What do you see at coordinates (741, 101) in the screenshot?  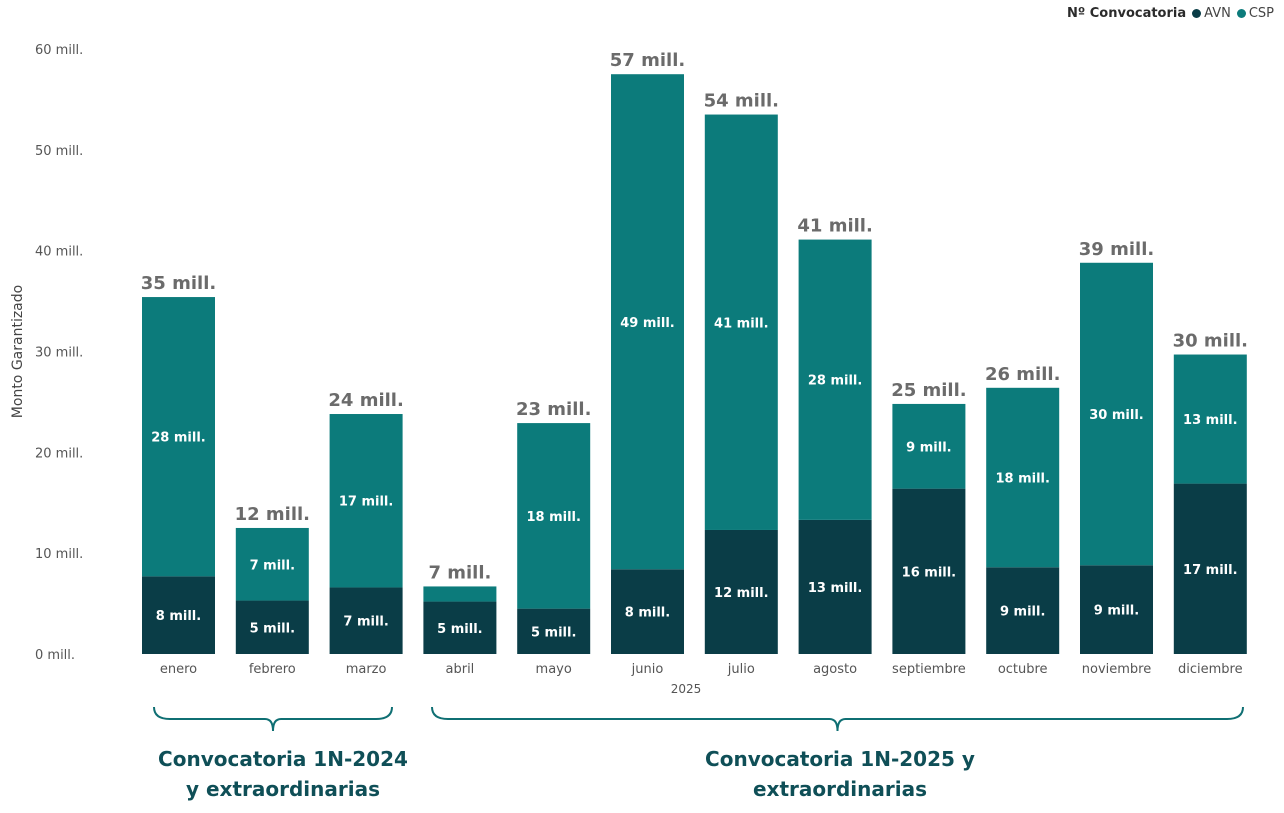 I see `total-label-julio: 54 mill.` at bounding box center [741, 101].